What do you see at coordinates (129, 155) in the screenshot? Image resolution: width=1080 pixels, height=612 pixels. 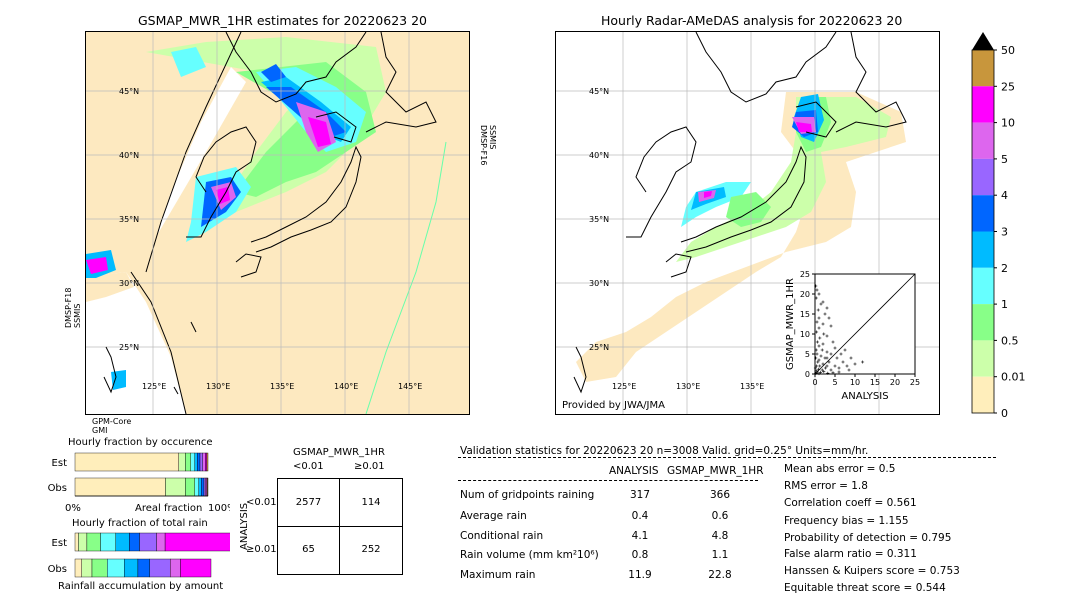 I see `left-lat-label: 40°N` at bounding box center [129, 155].